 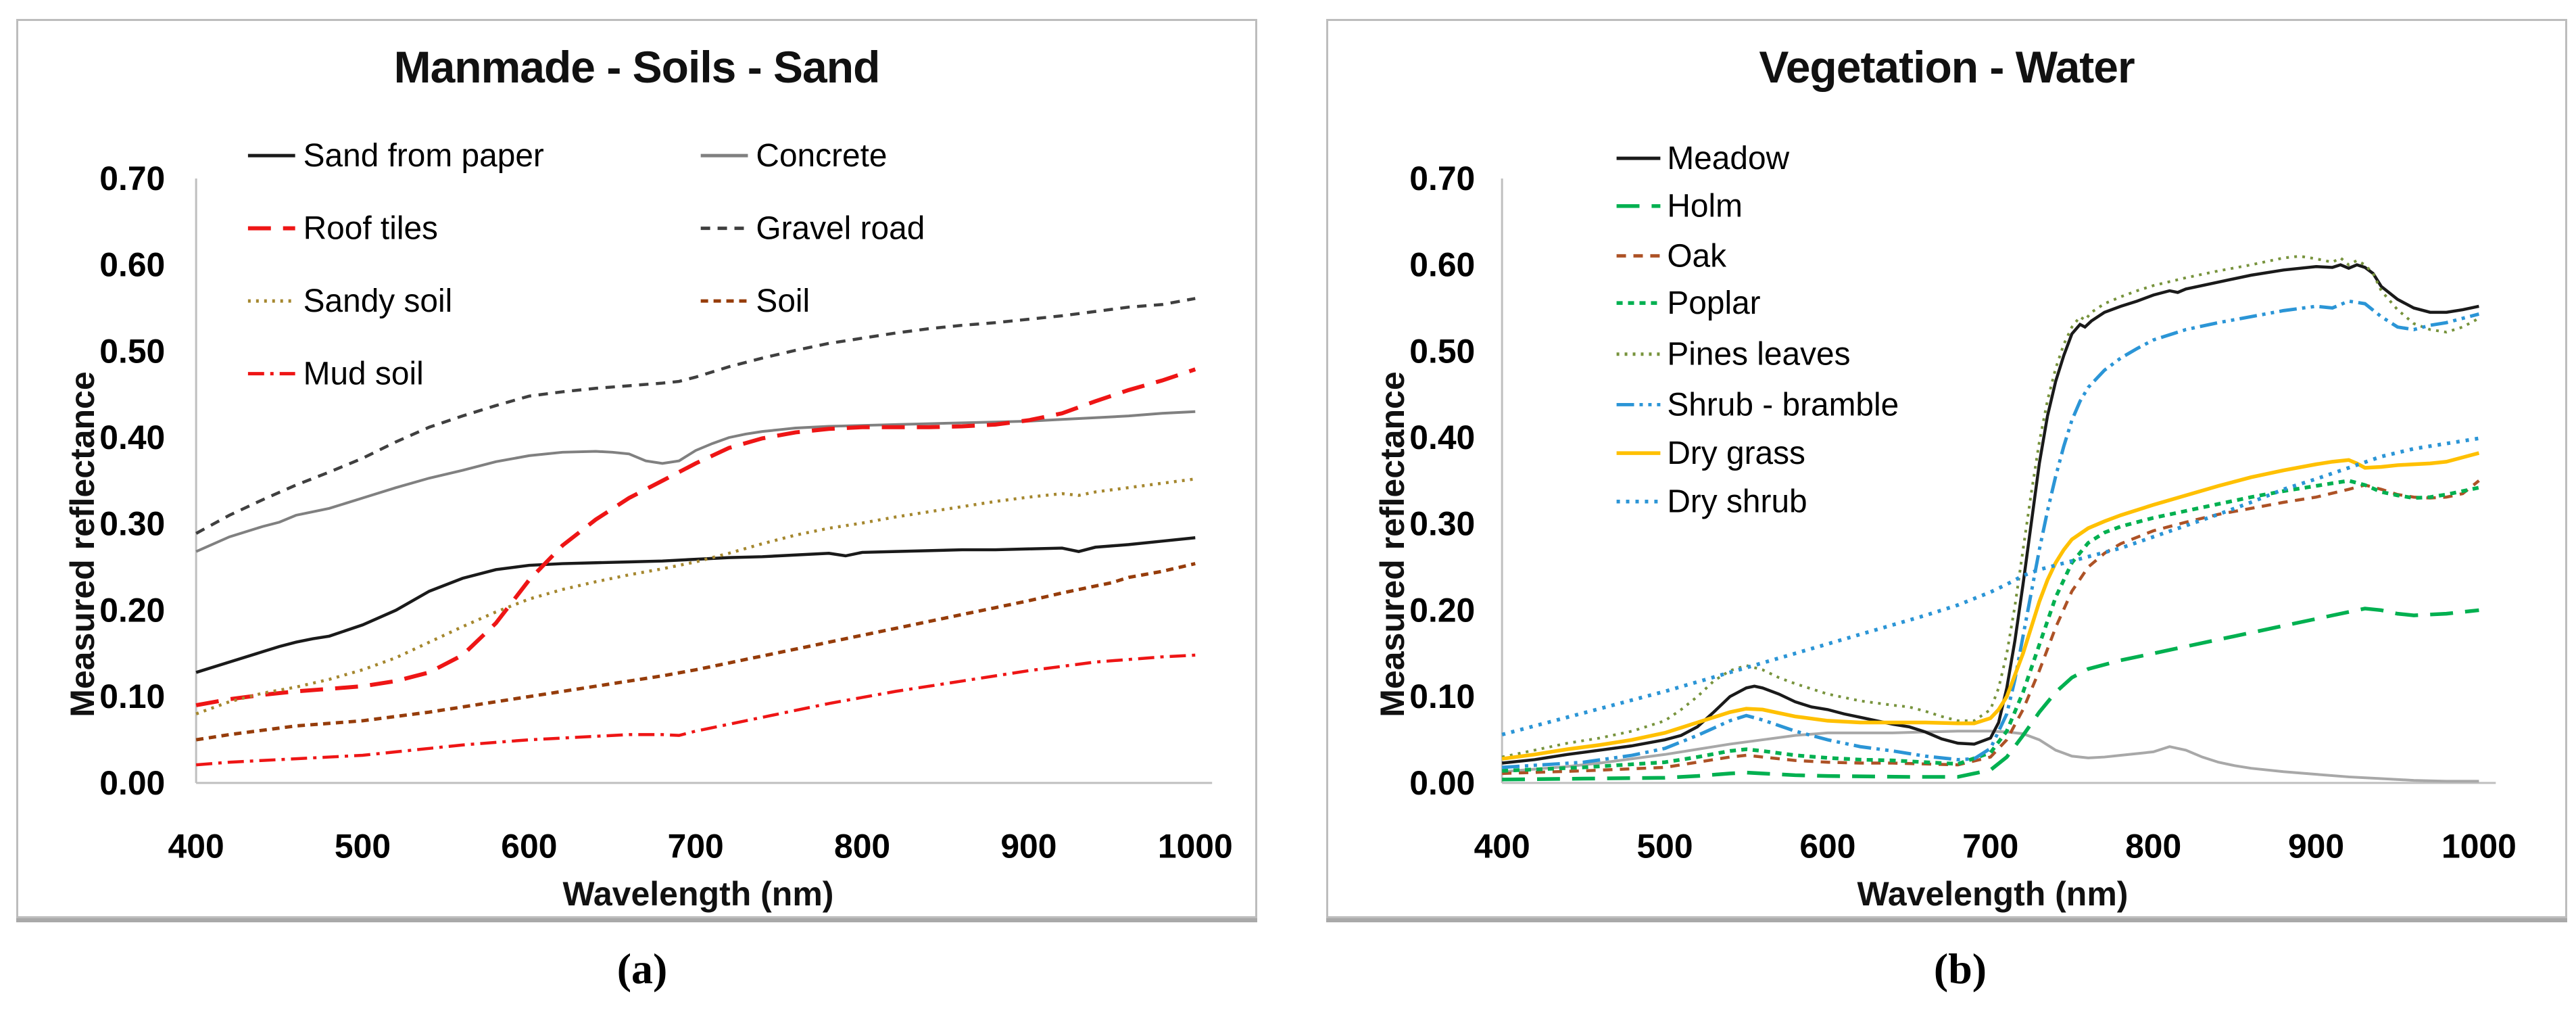 I want to click on chart-b-title: Vegetation - Water, so click(x=1947, y=67).